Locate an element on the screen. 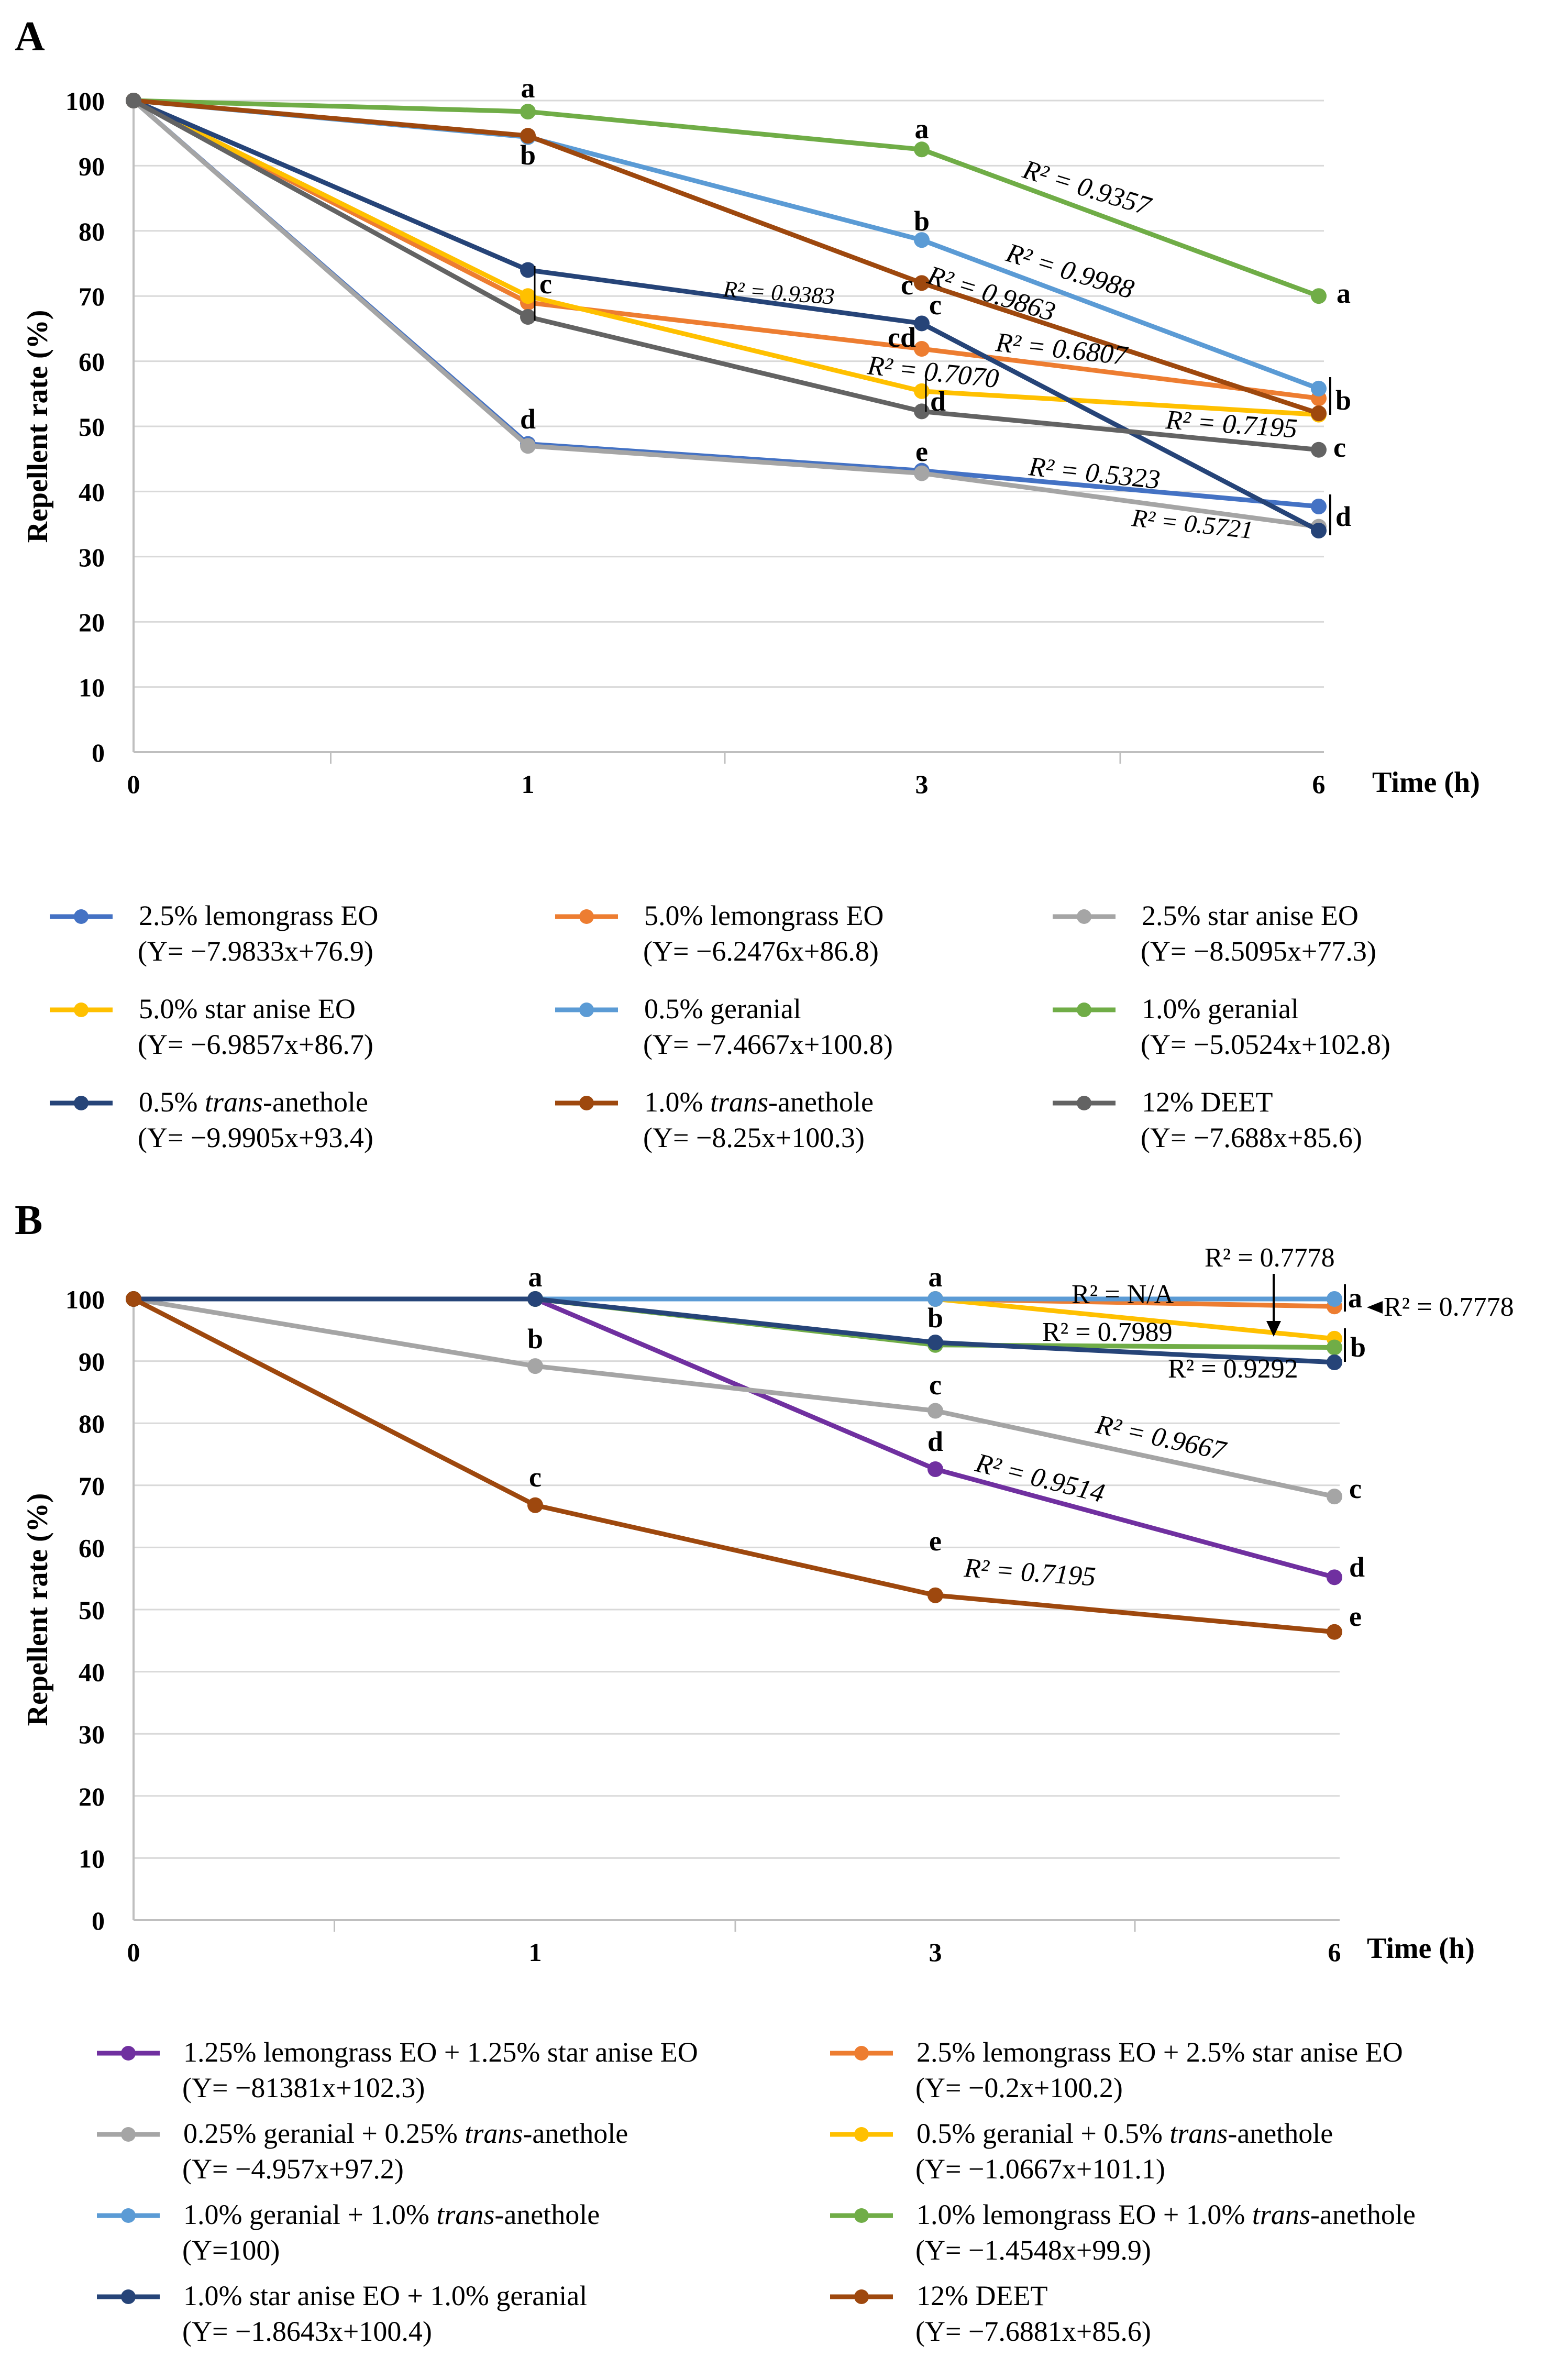 This screenshot has height=2368, width=1568. legend-equation: (Y= −0.2x+100.2) is located at coordinates (1019, 2087).